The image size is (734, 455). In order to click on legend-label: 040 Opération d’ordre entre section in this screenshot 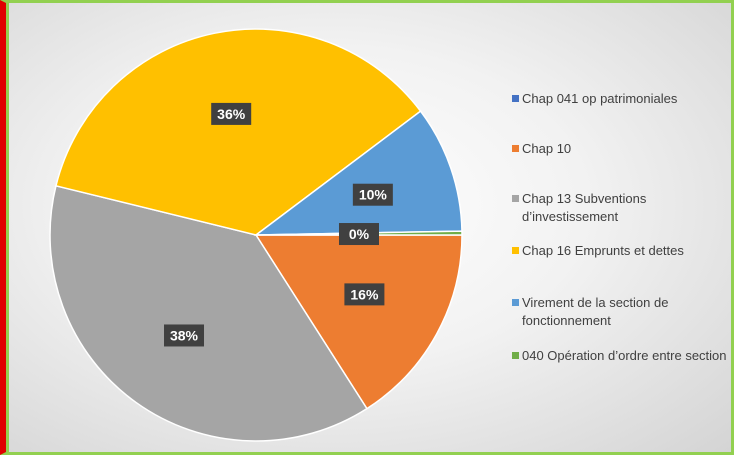, I will do `click(624, 355)`.